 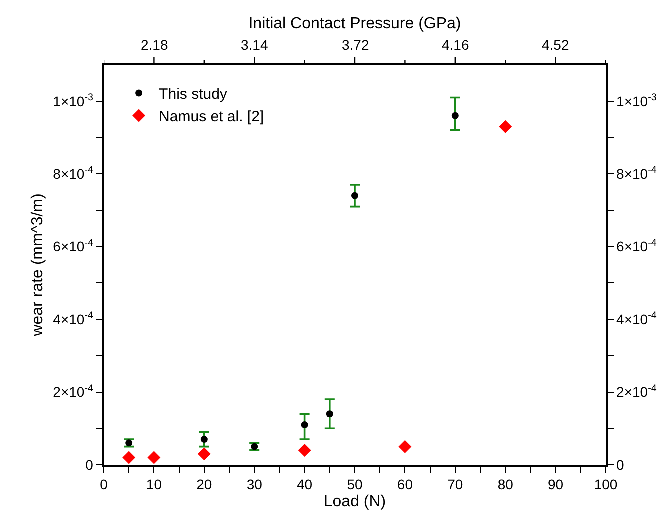 I want to click on x-tick-label: 100, so click(x=606, y=484).